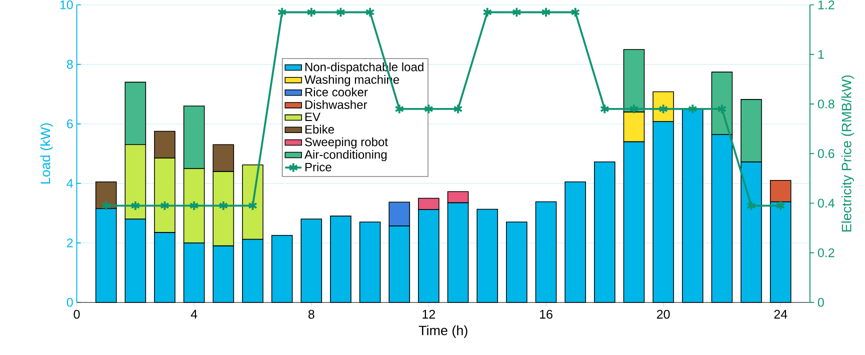 Image resolution: width=865 pixels, height=355 pixels. What do you see at coordinates (46, 154) in the screenshot?
I see `y-axis-title: Load (kW)` at bounding box center [46, 154].